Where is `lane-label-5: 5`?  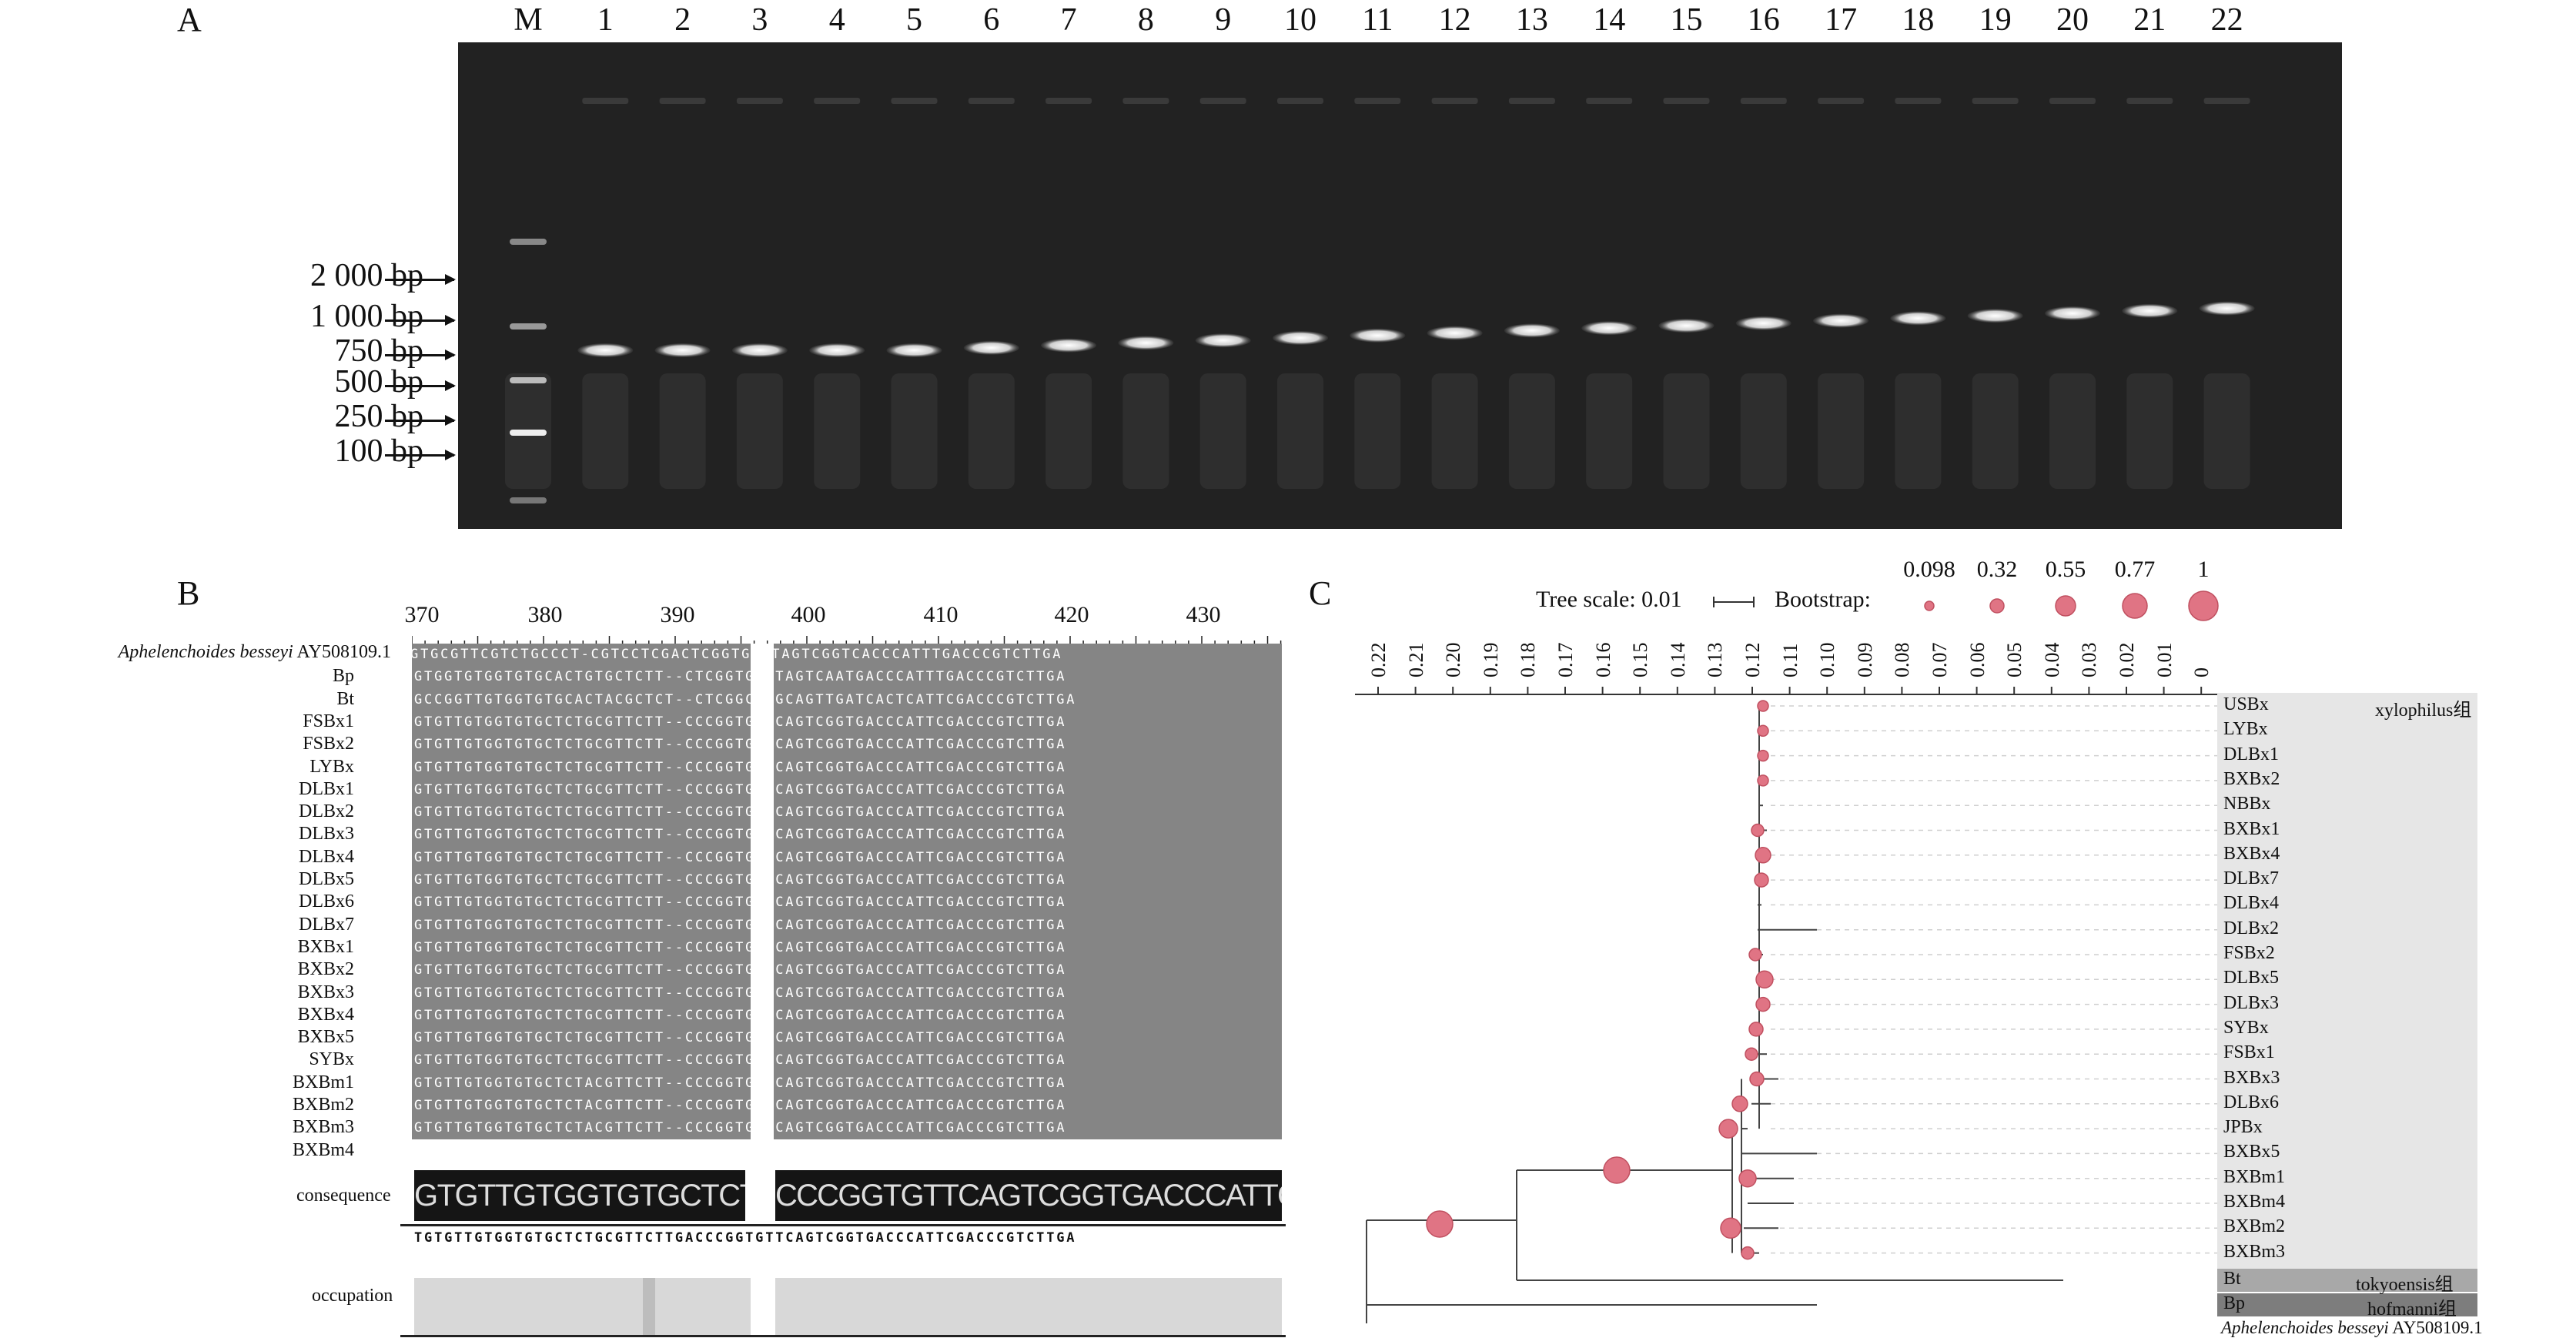
lane-label-5: 5 is located at coordinates (914, 20).